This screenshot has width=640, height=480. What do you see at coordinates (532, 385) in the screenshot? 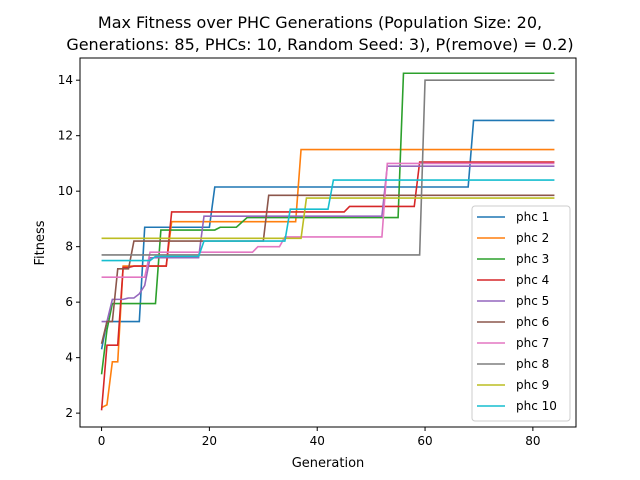
I see `legend-label-phc-9: phc 9` at bounding box center [532, 385].